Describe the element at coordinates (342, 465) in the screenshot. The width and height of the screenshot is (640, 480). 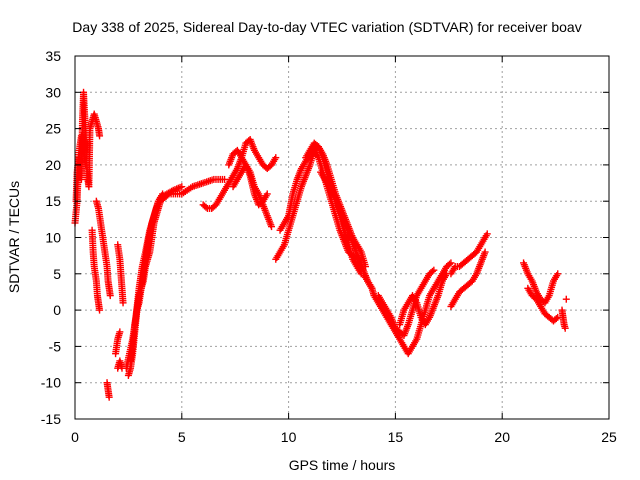
I see `x-axis-label: GPS time / hours` at that location.